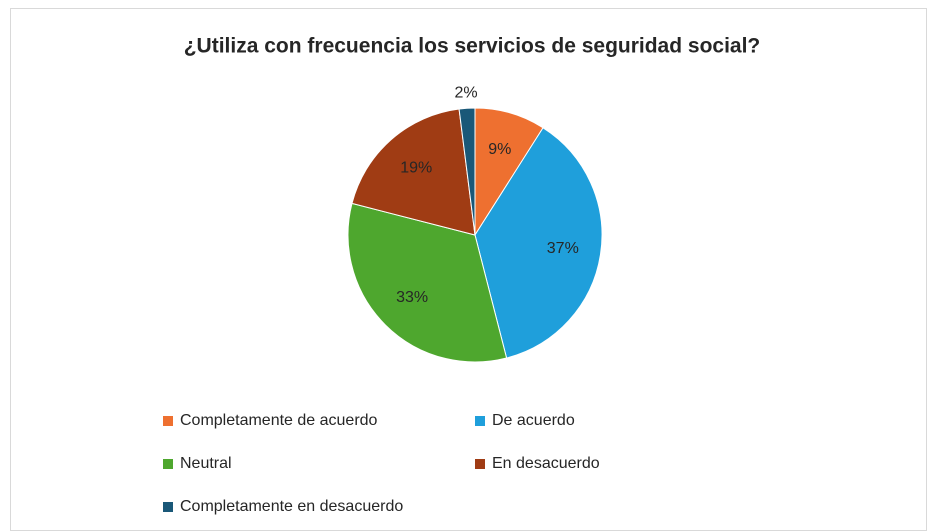 The image size is (928, 532). Describe the element at coordinates (533, 420) in the screenshot. I see `legend-label: De acuerdo` at that location.